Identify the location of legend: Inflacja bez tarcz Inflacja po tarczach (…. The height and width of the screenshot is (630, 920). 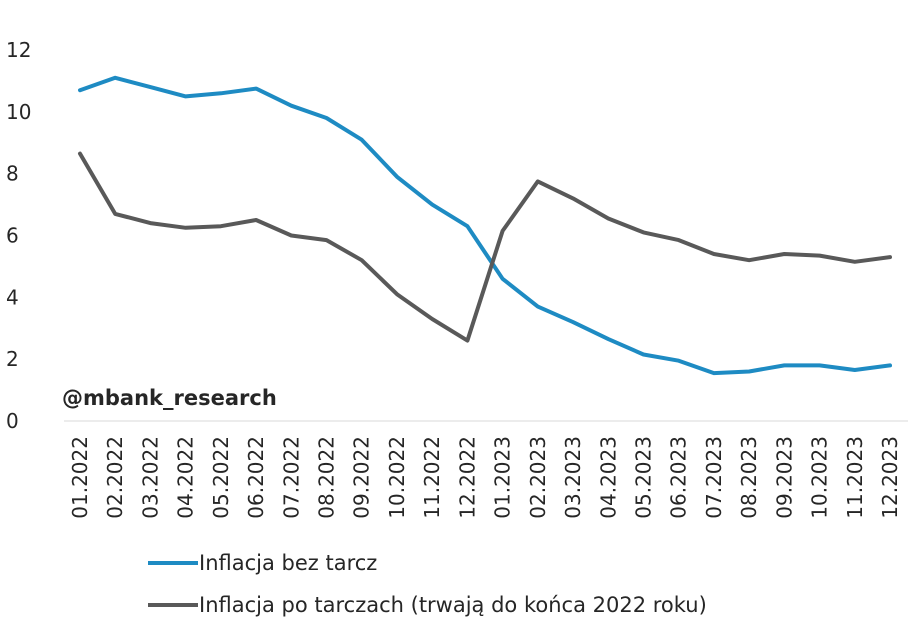
(427, 584).